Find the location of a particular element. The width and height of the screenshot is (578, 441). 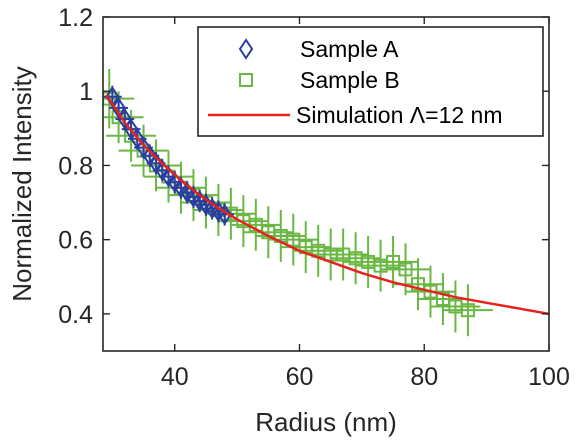

legend-label: Sample A is located at coordinates (349, 49).